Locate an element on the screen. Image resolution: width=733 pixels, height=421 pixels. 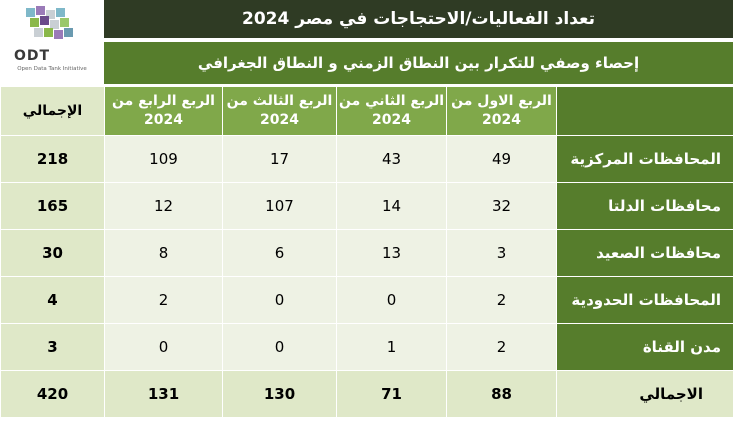
row-total: 3 is located at coordinates (52, 347).